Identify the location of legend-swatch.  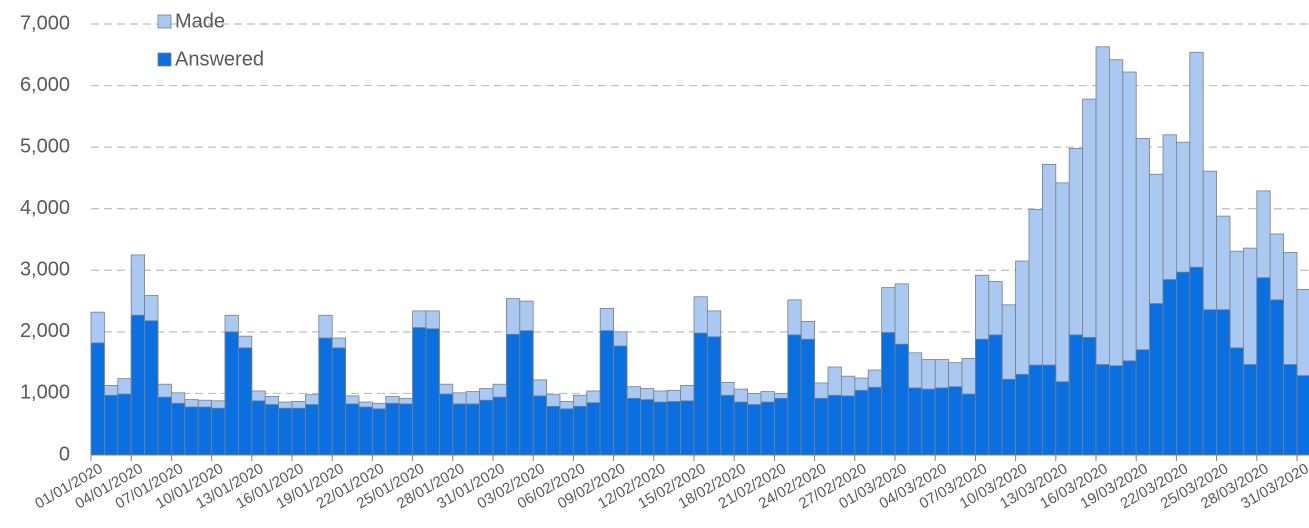
(164, 59).